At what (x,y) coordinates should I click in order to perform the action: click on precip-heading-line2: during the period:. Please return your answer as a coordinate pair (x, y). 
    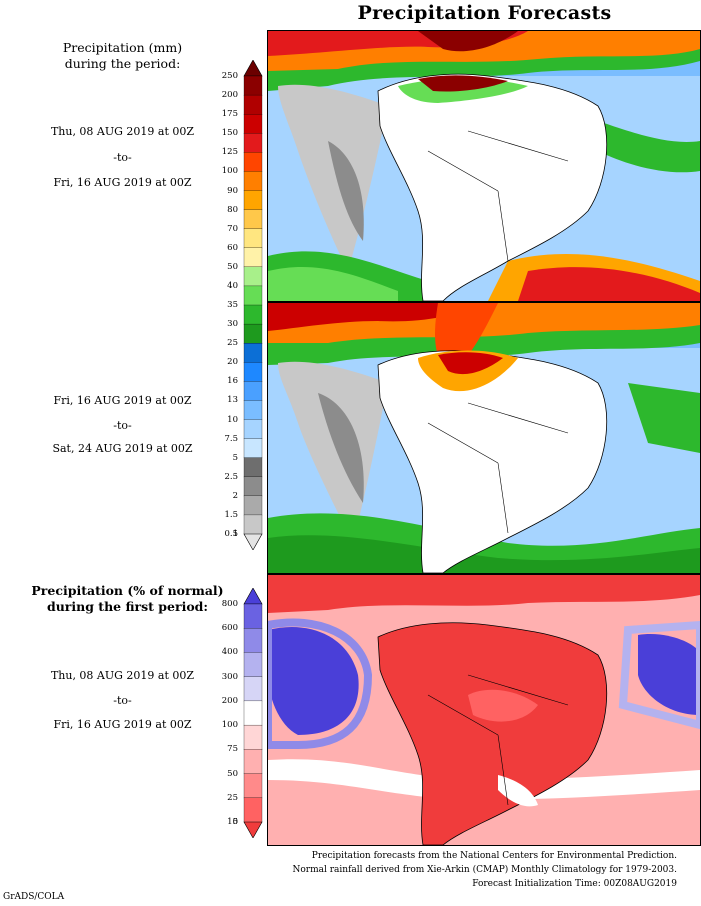
    Looking at the image, I should click on (122, 63).